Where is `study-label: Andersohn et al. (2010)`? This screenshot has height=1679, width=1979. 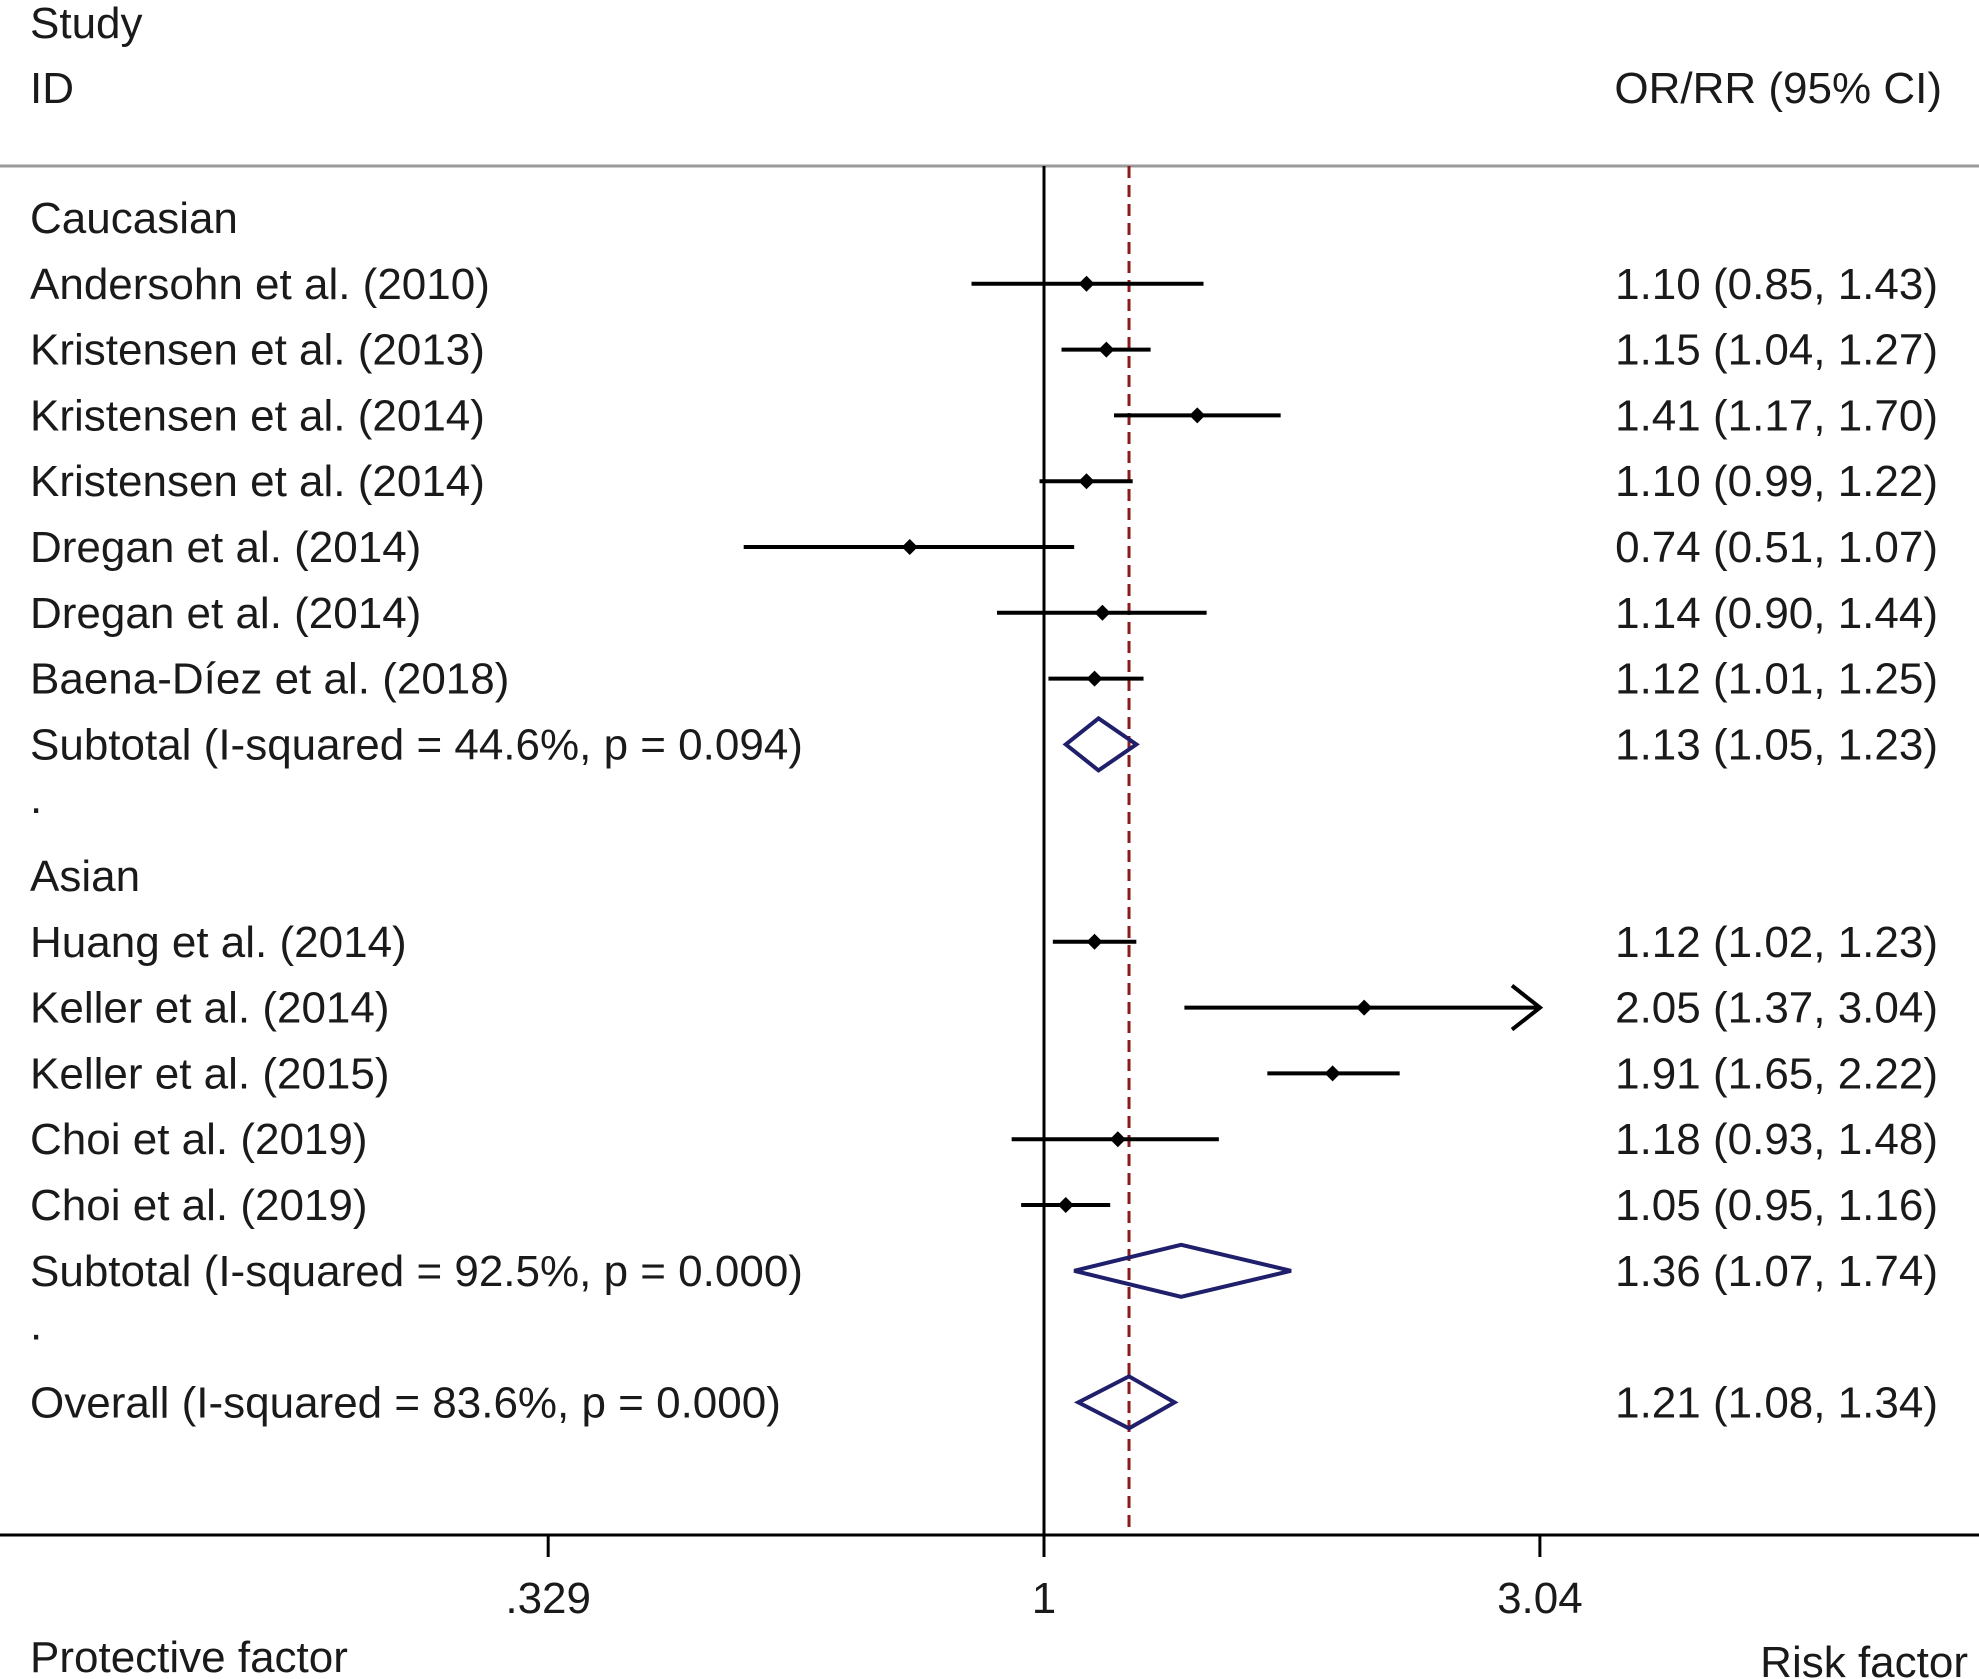
study-label: Andersohn et al. (2010) is located at coordinates (260, 284).